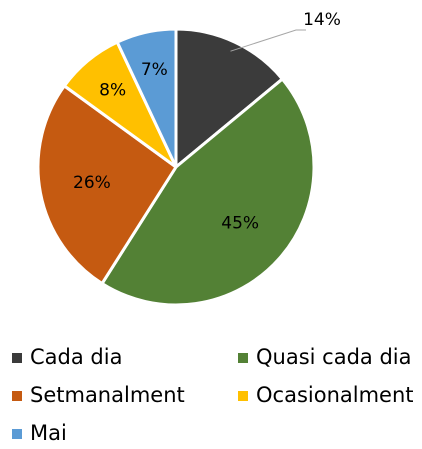  I want to click on data-label: 8%, so click(112, 90).